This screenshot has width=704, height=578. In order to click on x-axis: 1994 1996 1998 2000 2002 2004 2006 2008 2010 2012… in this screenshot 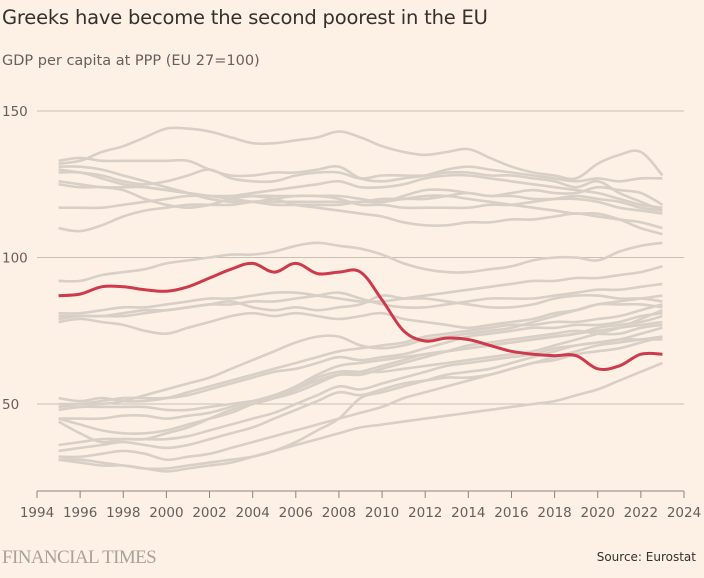, I will do `click(360, 505)`.